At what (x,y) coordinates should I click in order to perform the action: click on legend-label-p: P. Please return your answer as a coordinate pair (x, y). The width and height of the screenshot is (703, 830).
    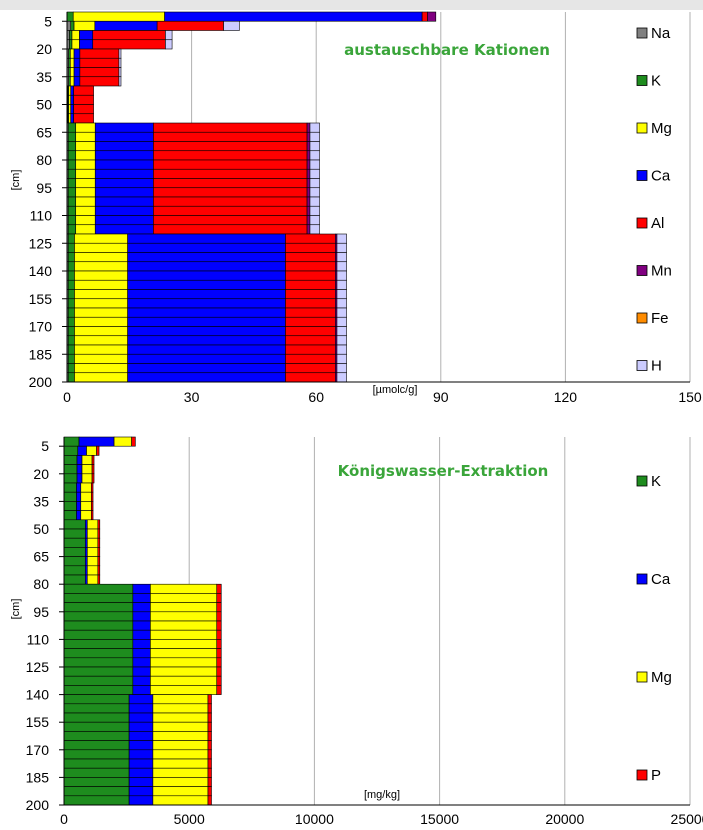
    Looking at the image, I should click on (656, 775).